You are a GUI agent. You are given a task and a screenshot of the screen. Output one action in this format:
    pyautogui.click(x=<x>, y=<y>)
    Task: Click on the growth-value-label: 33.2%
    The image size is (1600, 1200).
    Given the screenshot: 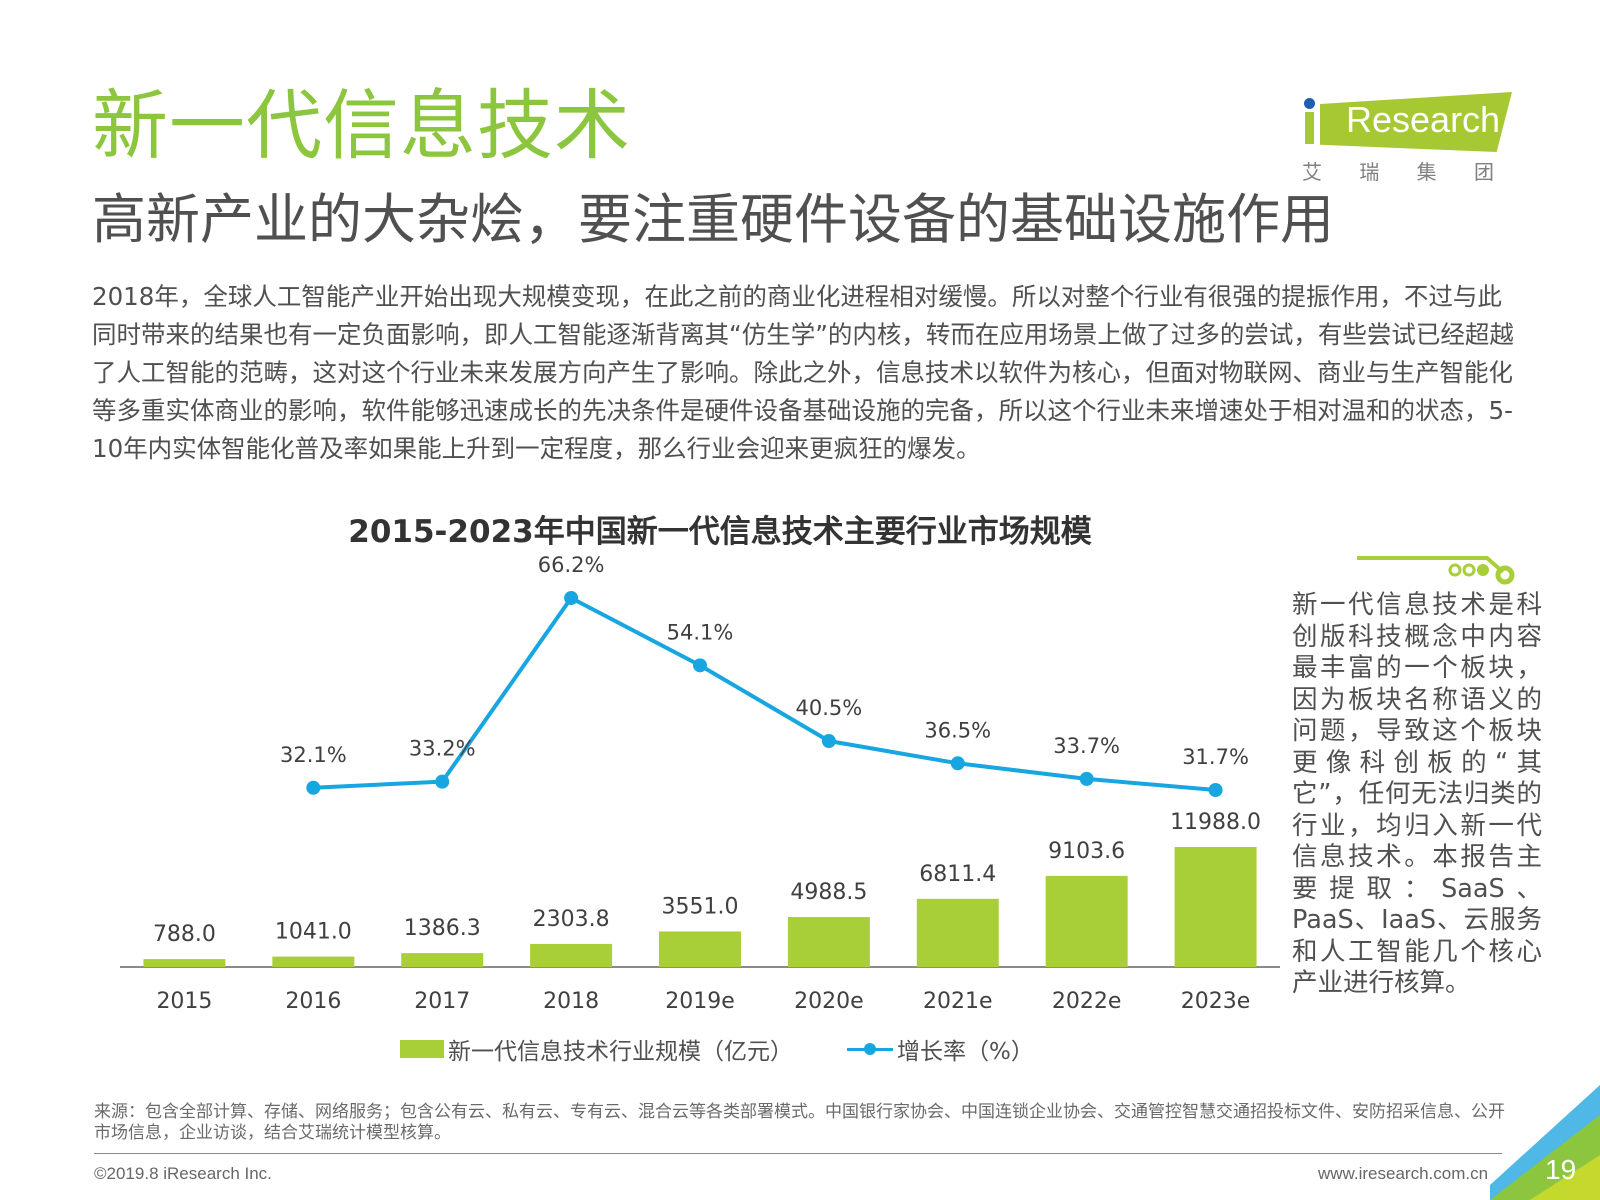 What is the action you would take?
    pyautogui.click(x=442, y=749)
    